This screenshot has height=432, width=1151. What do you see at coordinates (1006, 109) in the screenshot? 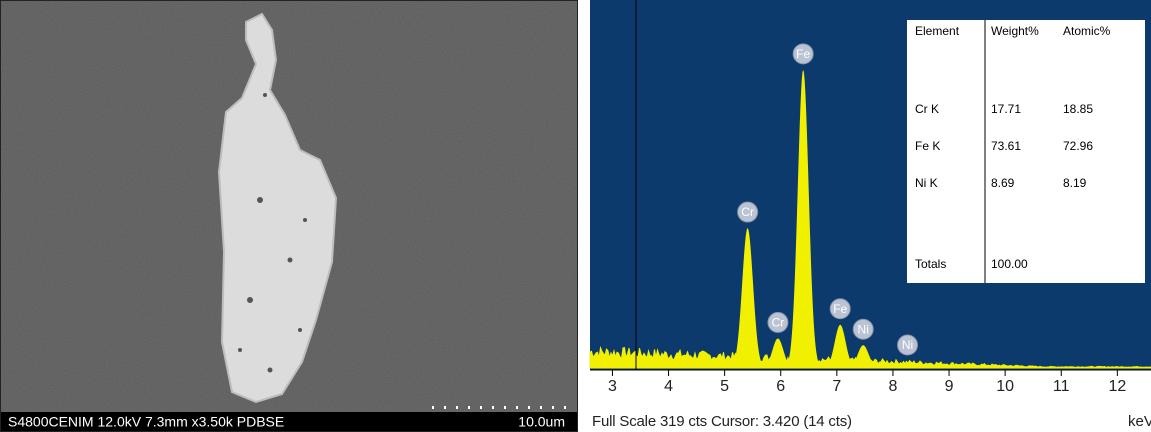
I see `table-cell: 17.71` at bounding box center [1006, 109].